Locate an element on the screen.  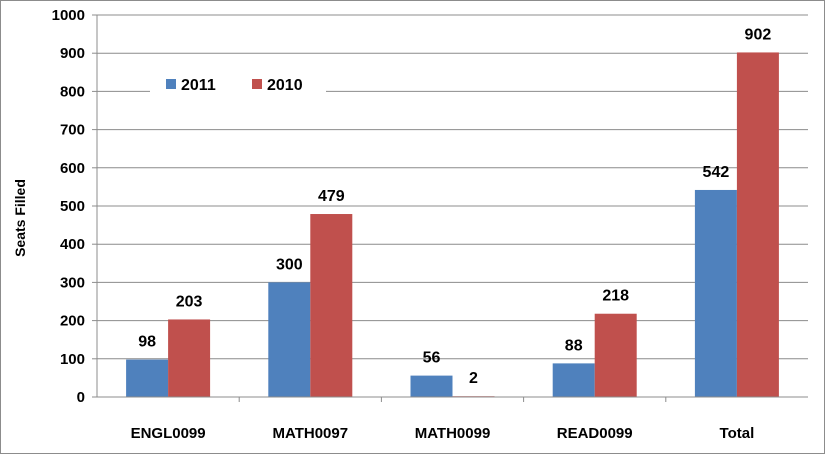
data-label: 542 is located at coordinates (716, 172).